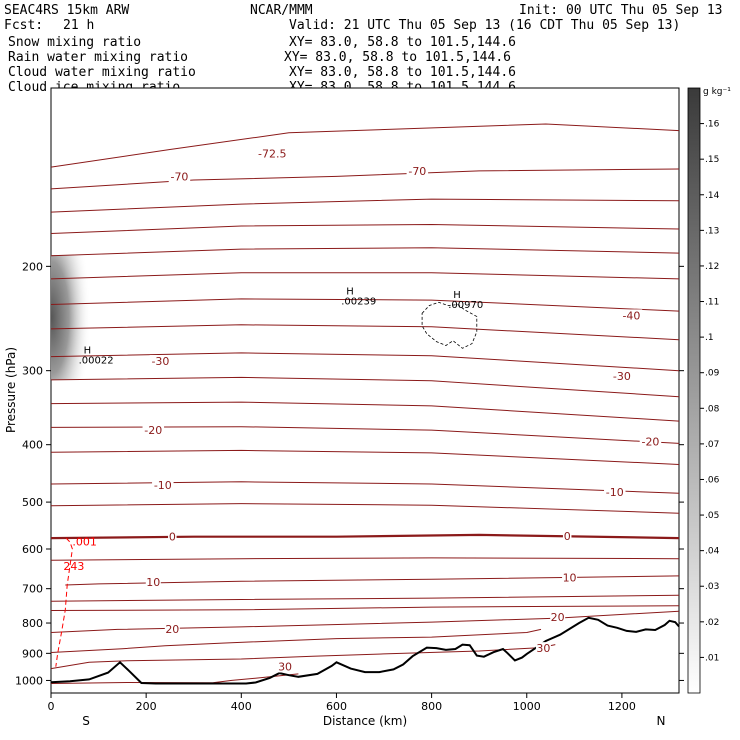 This screenshot has width=740, height=740. I want to click on snow-shading, so click(71, 317).